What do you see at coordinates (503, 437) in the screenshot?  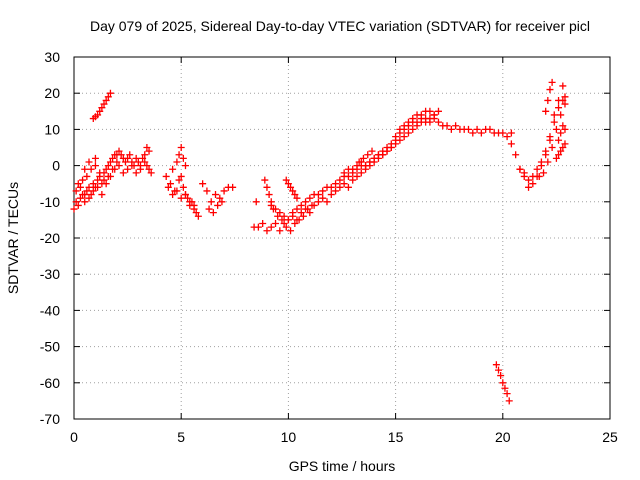 I see `x-tick-label: 20` at bounding box center [503, 437].